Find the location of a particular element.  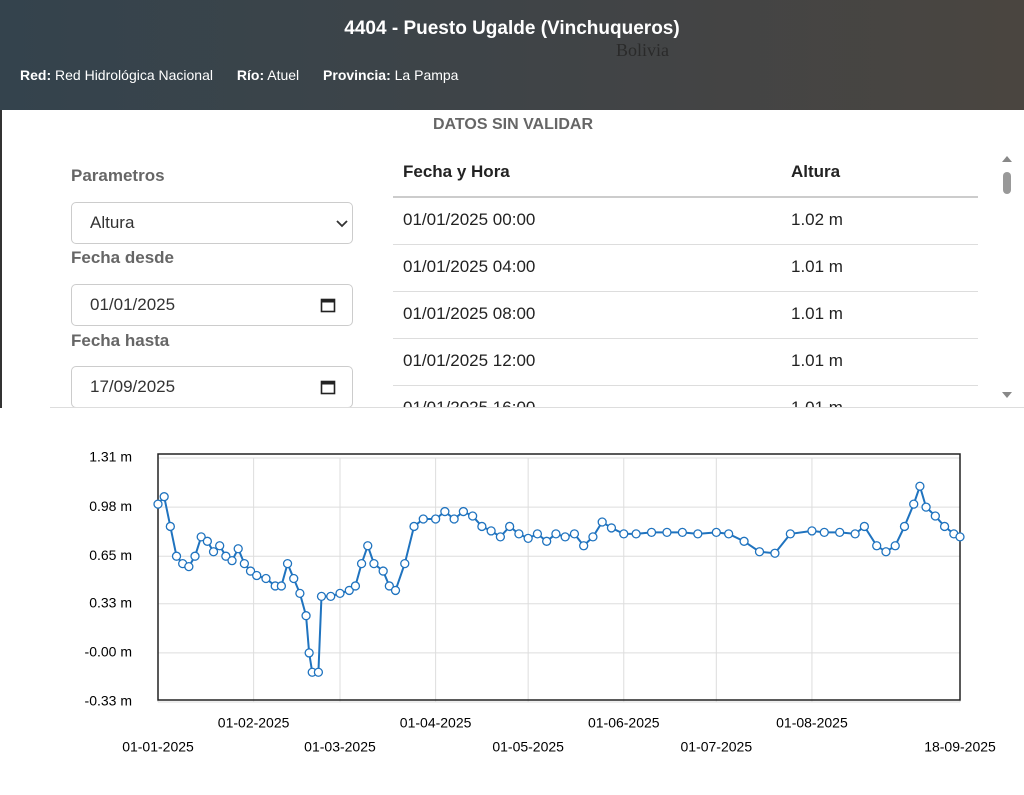

y-tick-label: 1.31 m is located at coordinates (110, 457).